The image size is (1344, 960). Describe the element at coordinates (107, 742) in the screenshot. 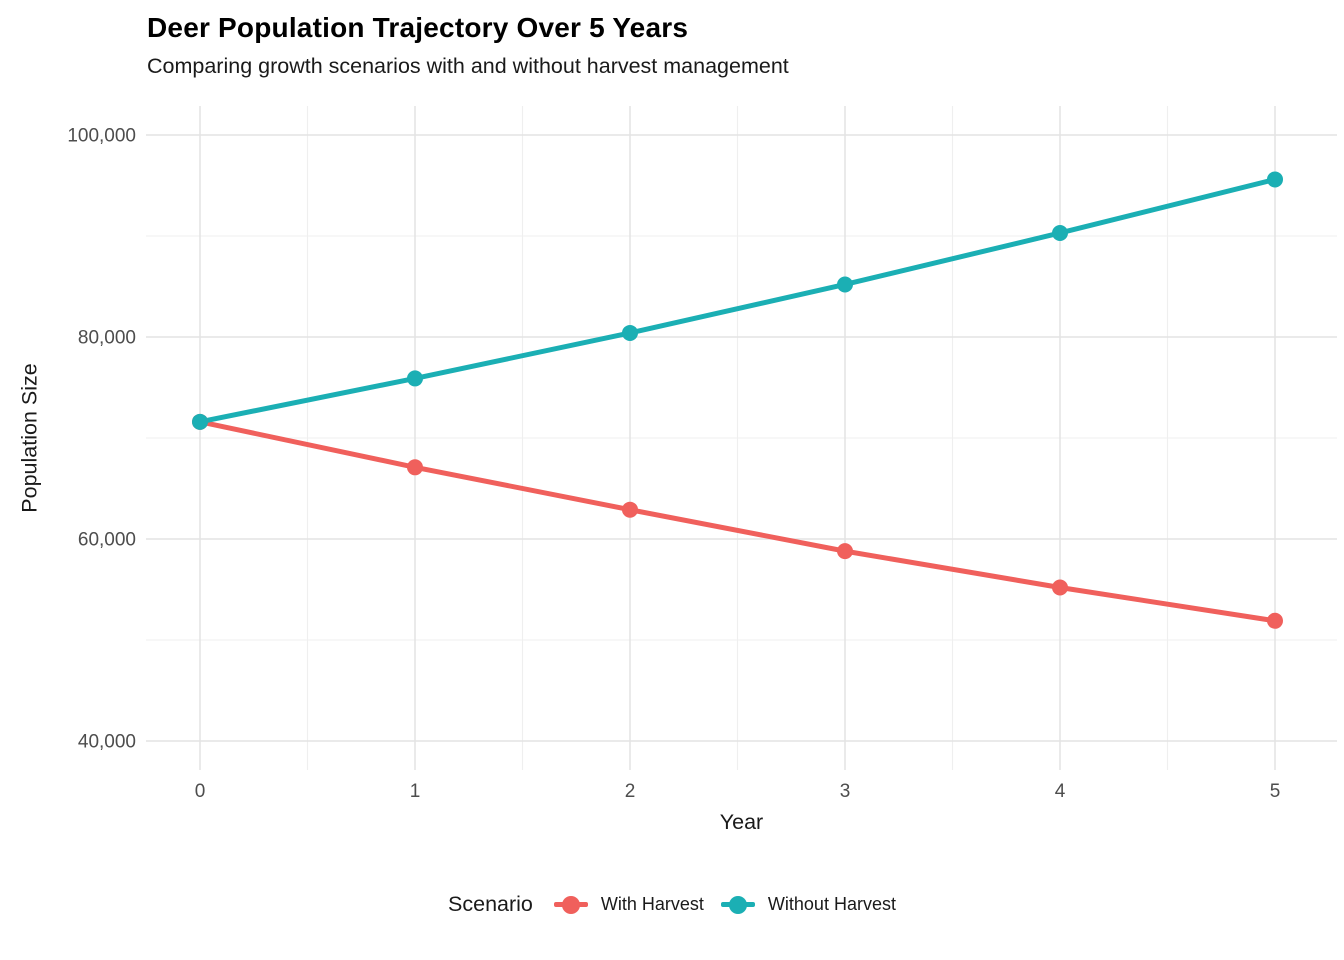

I see `y-tick-label: 40,000` at that location.